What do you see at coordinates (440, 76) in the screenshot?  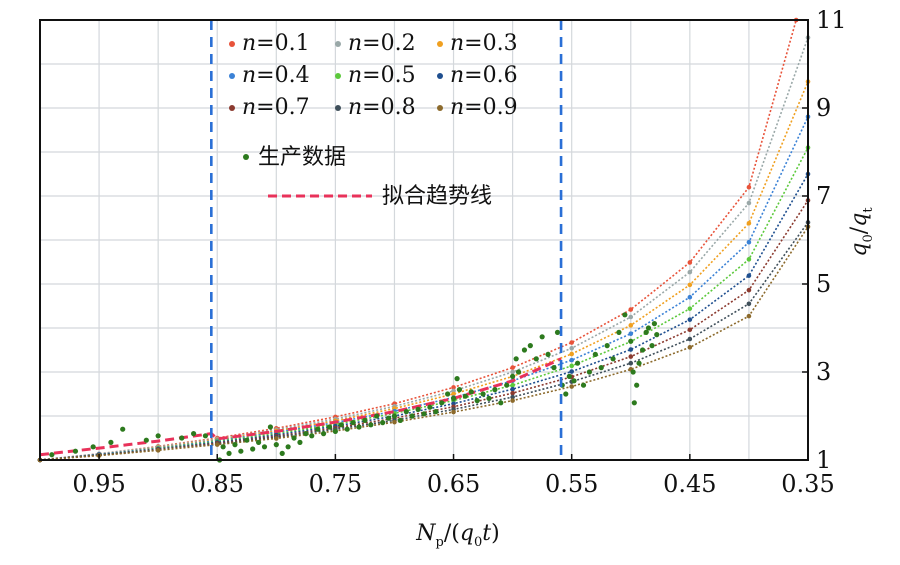 I see `legend-marker-n=0.6` at bounding box center [440, 76].